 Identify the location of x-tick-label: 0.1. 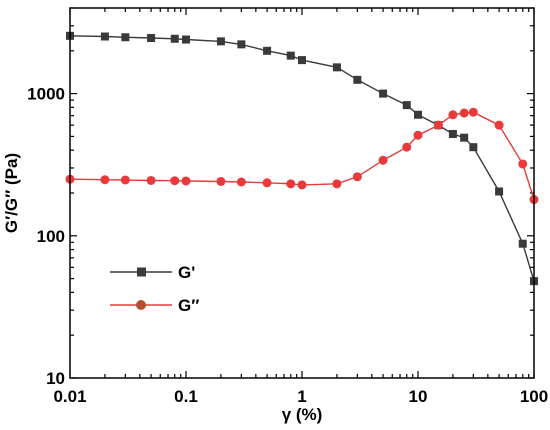
(186, 396).